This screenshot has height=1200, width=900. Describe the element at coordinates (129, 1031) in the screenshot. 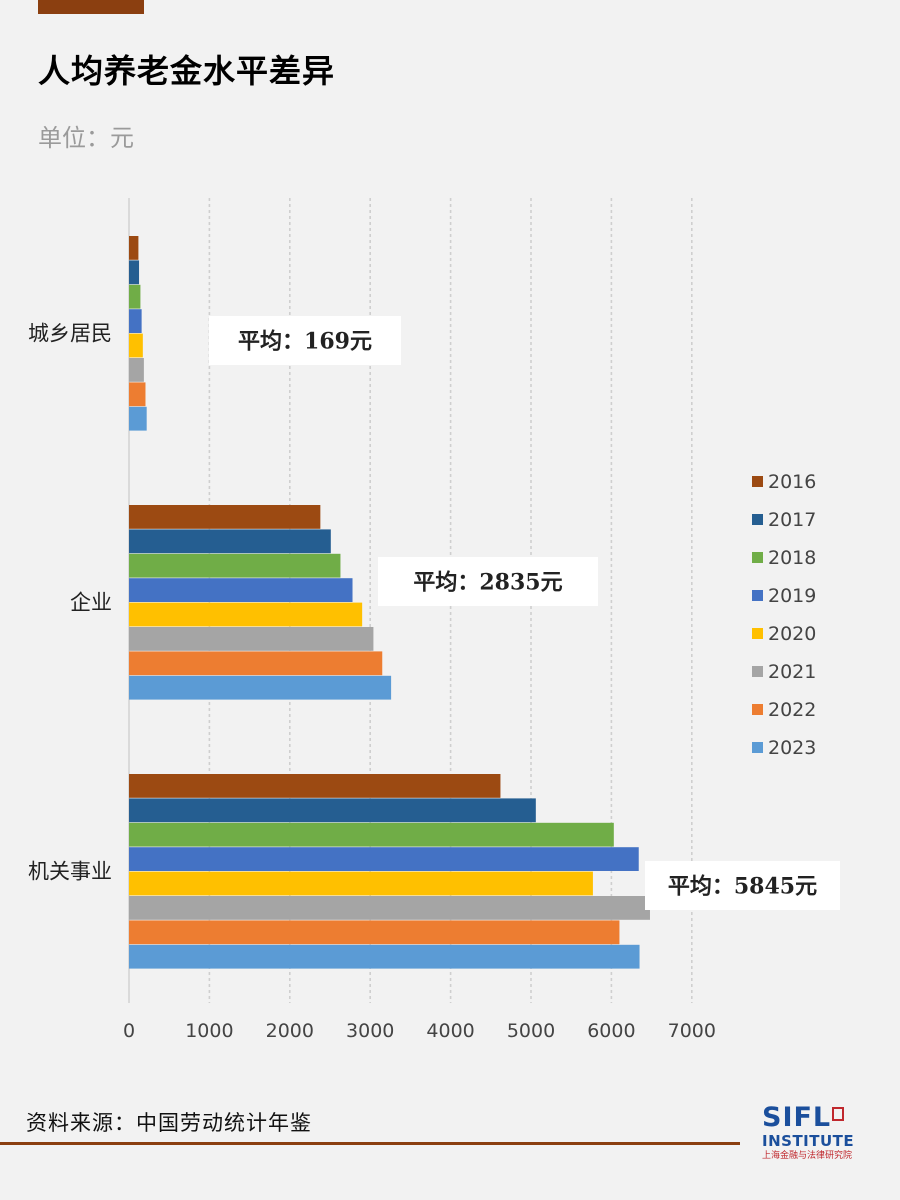

I see `x-tick-label-0: 0` at that location.